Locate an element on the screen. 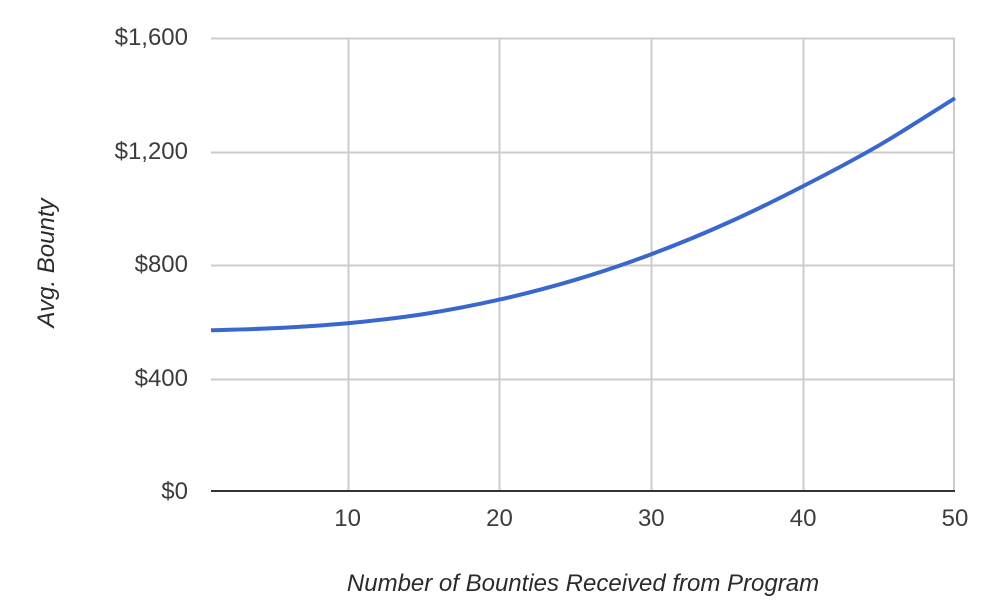 Image resolution: width=1004 pixels, height=616 pixels. x-axis-title: Number of Bounties Received from Program is located at coordinates (583, 583).